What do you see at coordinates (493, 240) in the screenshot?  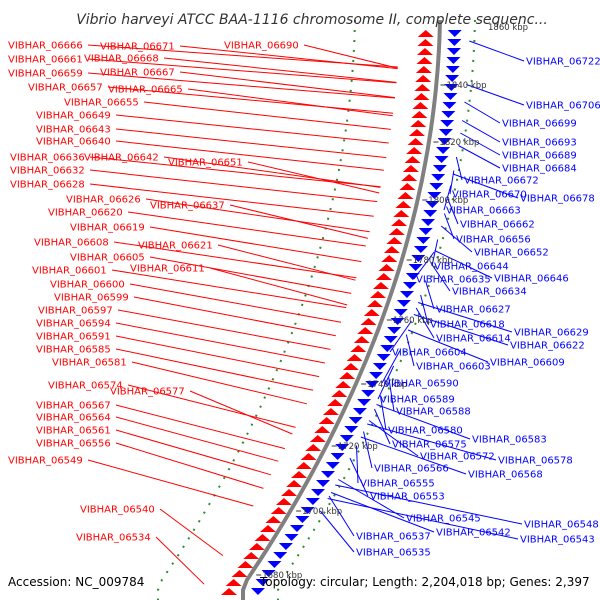 I see `right-gene-label: VIBHAR_06656` at bounding box center [493, 240].